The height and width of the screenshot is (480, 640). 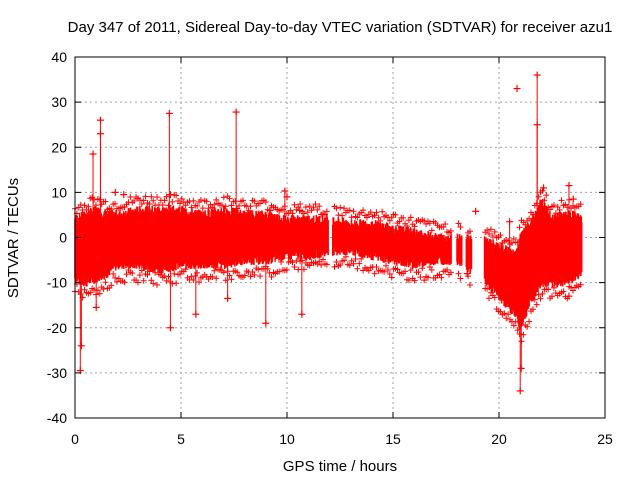 What do you see at coordinates (13, 238) in the screenshot?
I see `y-axis-label: SDTVAR / TECUs` at bounding box center [13, 238].